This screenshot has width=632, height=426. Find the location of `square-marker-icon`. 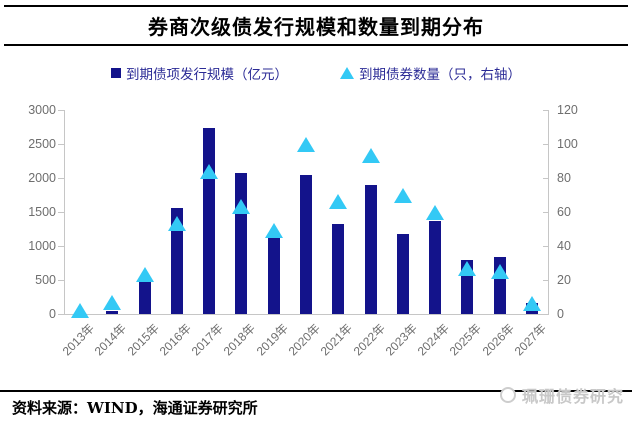

square-marker-icon is located at coordinates (116, 73).